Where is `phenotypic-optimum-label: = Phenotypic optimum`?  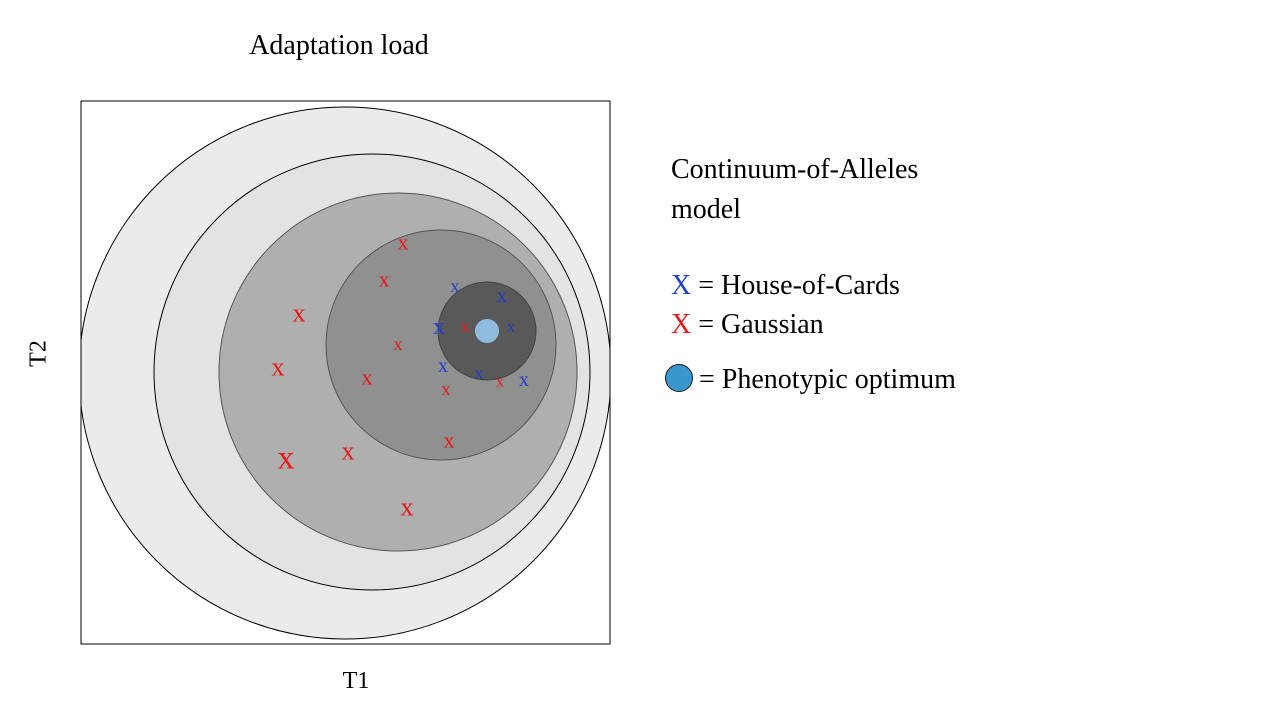 phenotypic-optimum-label: = Phenotypic optimum is located at coordinates (827, 379).